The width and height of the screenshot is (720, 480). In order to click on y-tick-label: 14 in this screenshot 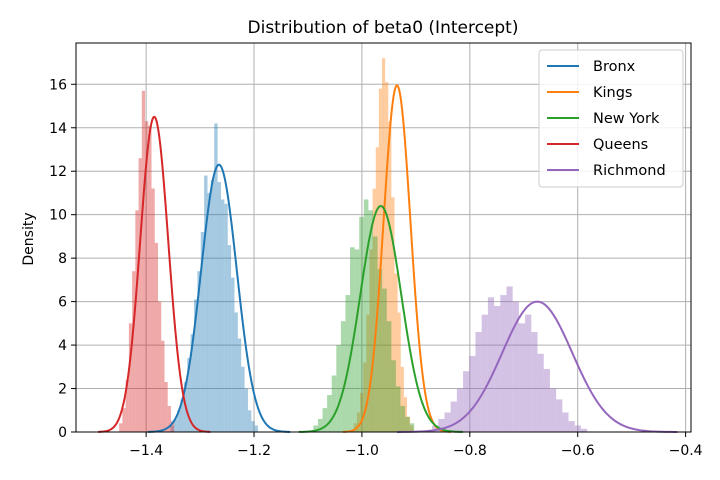, I will do `click(58, 129)`.